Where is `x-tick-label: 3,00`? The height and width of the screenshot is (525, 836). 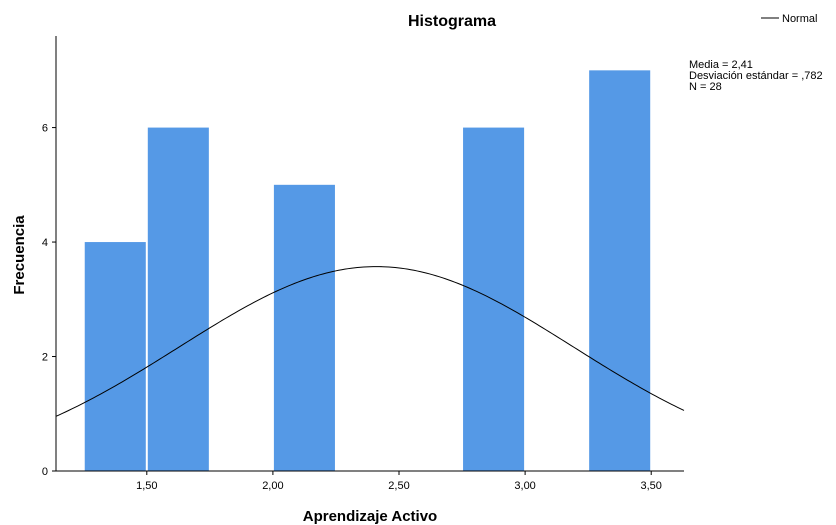 x-tick-label: 3,00 is located at coordinates (524, 486).